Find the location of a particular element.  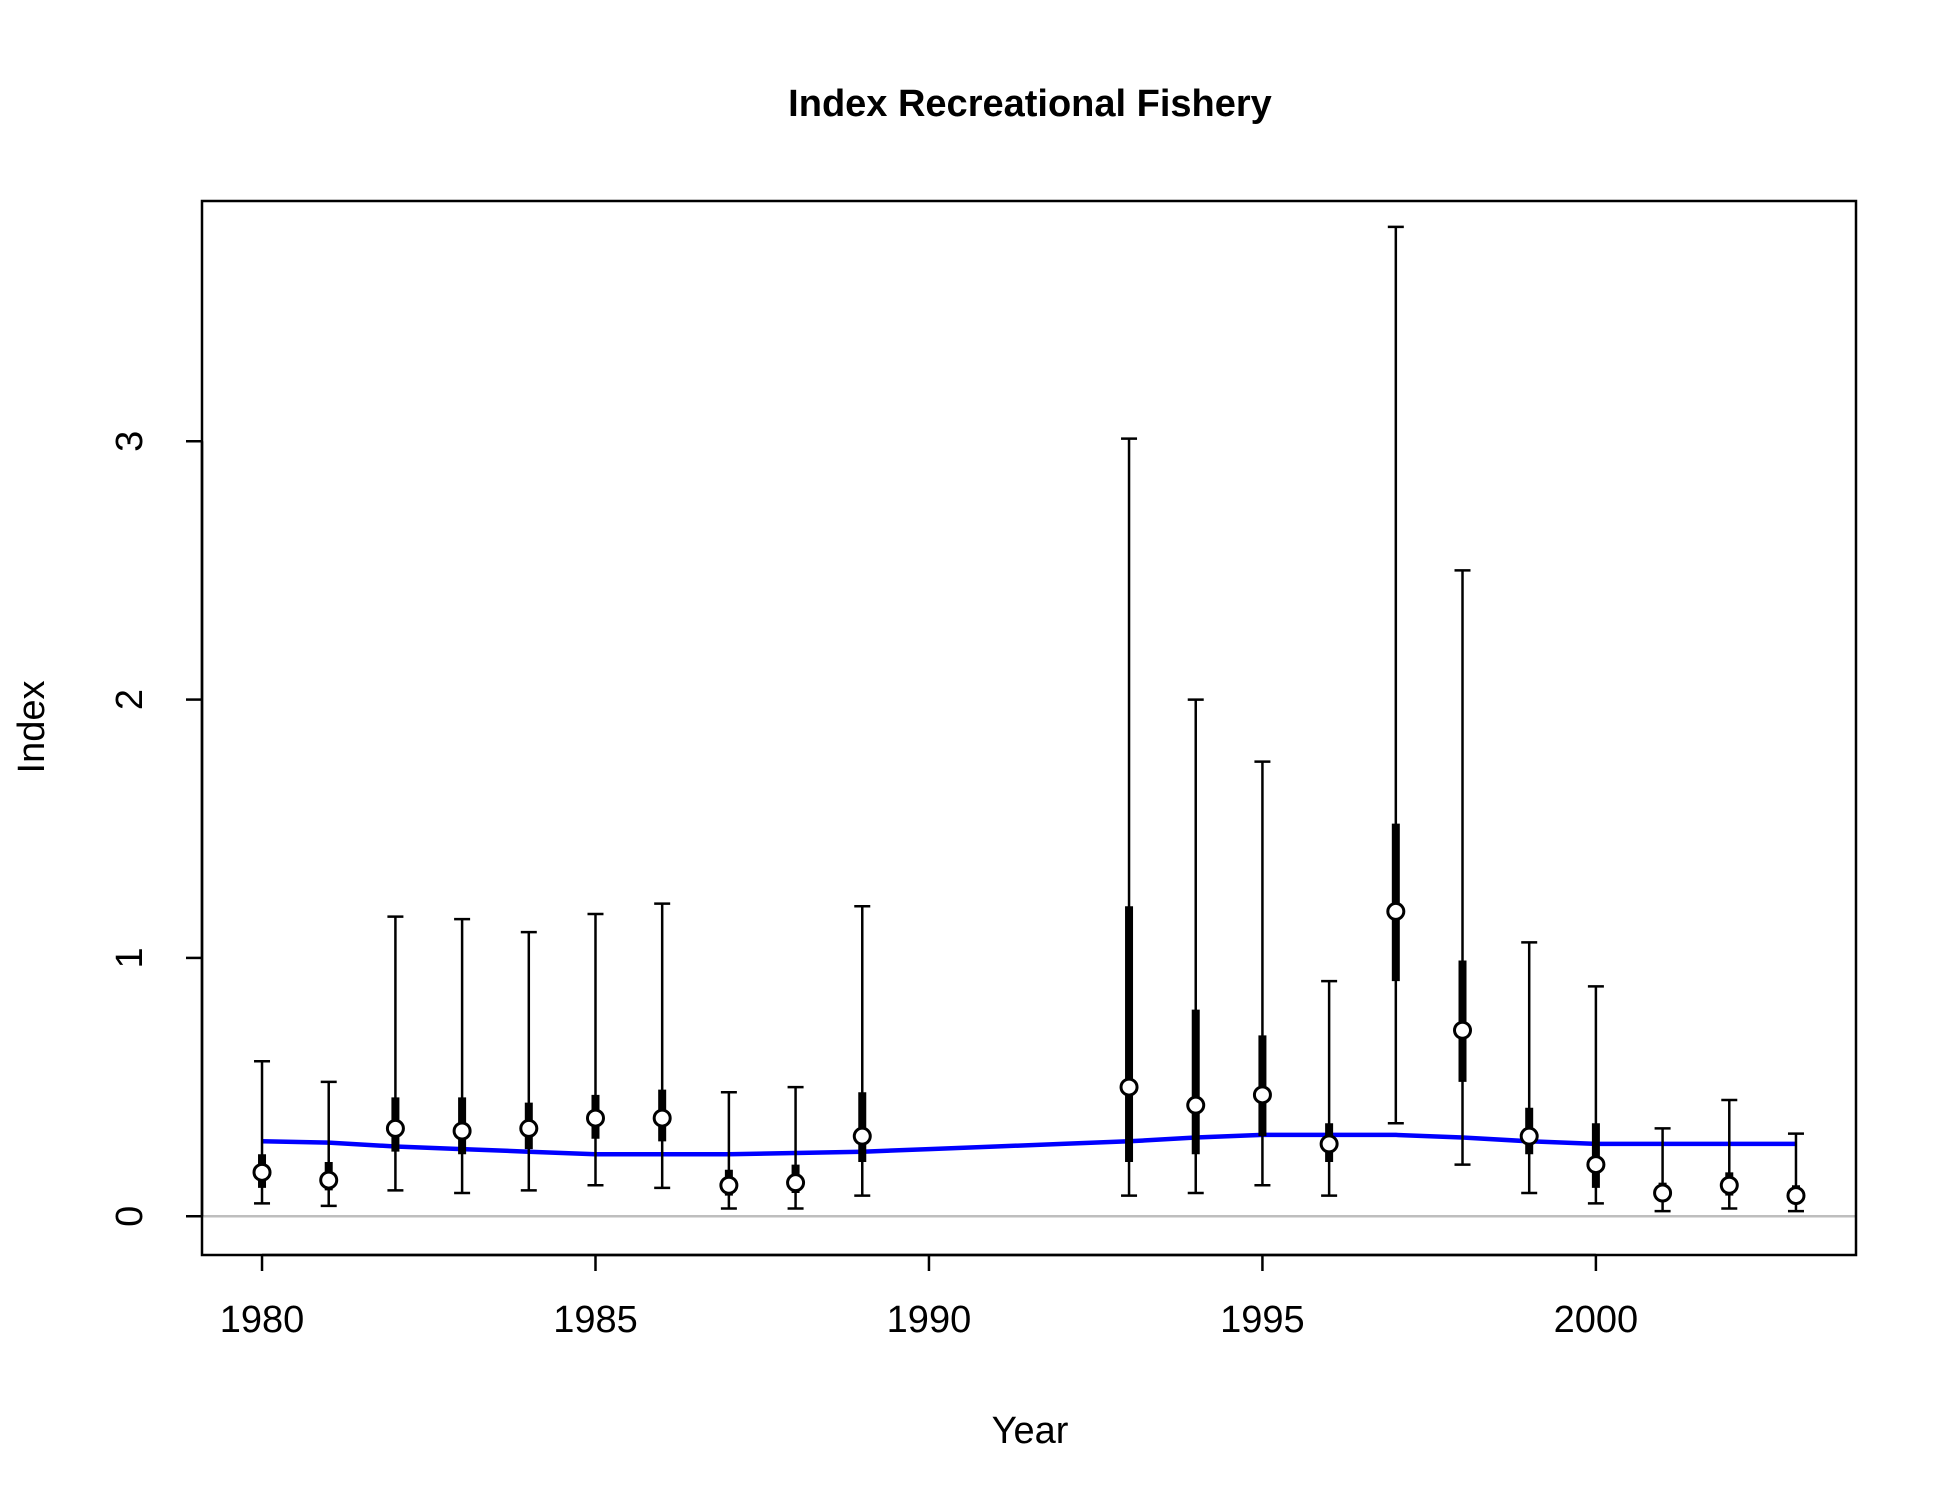

y-tick-label: 3 is located at coordinates (130, 441).